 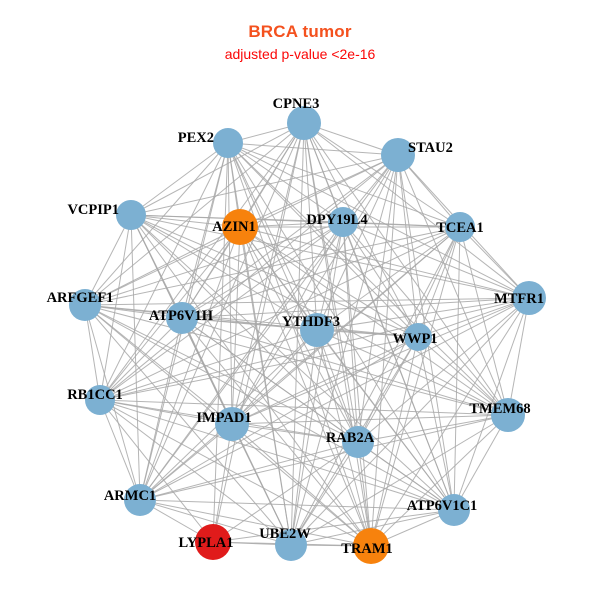 I want to click on network-node-atp6v1c1, so click(x=454, y=510).